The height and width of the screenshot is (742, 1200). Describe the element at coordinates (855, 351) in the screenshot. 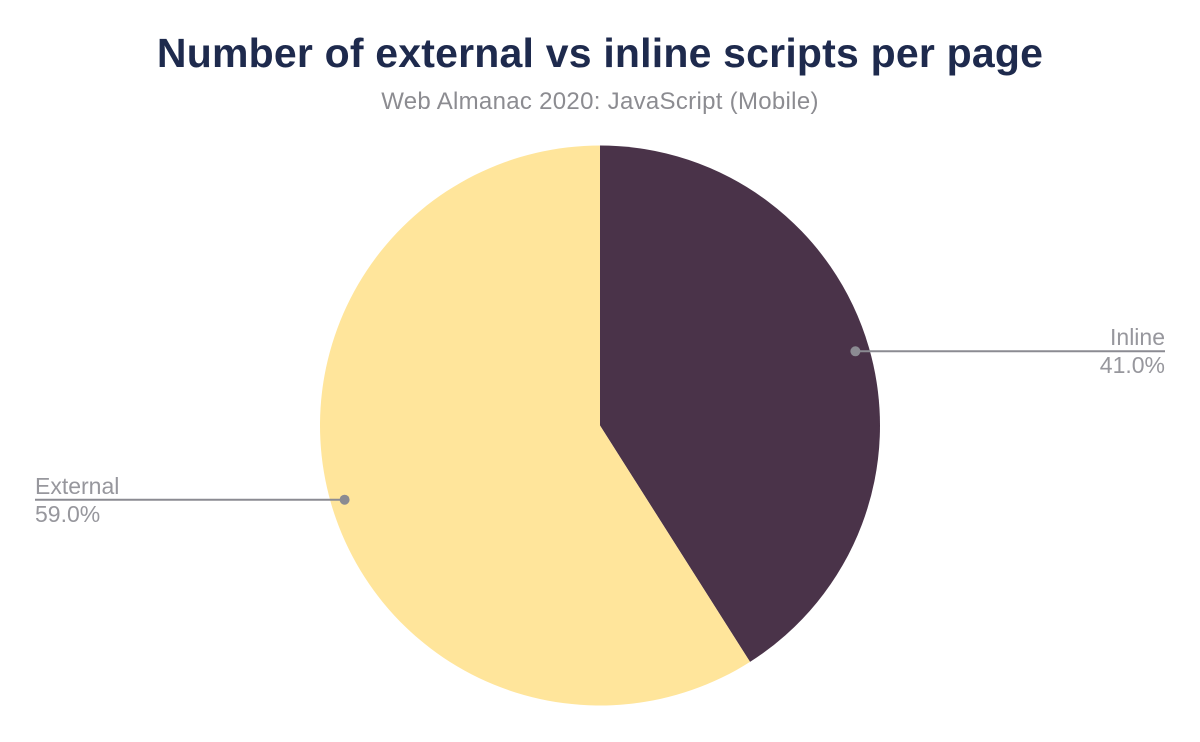

I see `callout-dot-inline` at that location.